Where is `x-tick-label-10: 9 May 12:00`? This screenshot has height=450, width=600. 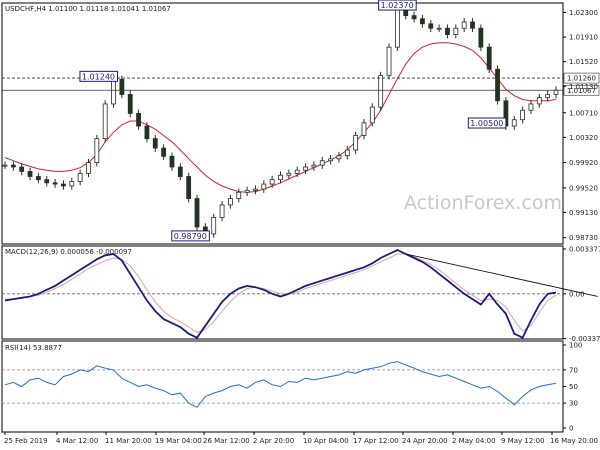 x-tick-label-10: 9 May 12:00 is located at coordinates (523, 441).